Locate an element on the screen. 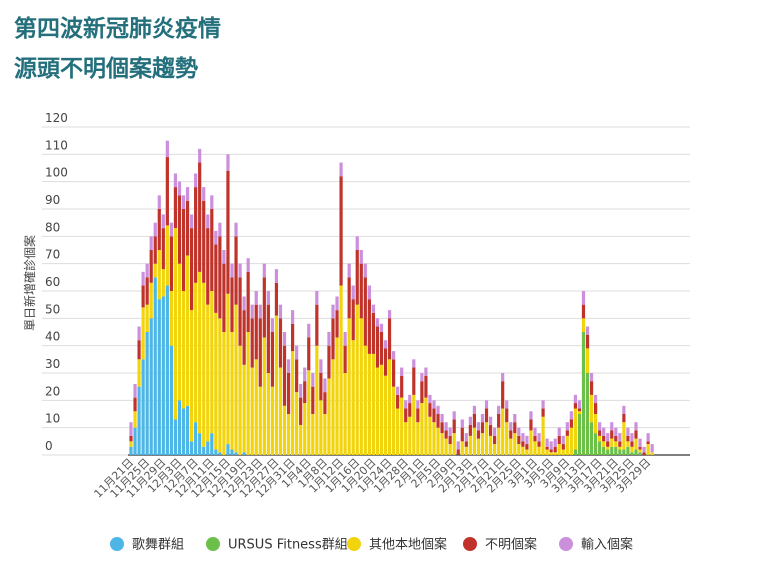 The image size is (764, 575). legend-label: 不明個案 is located at coordinates (511, 545).